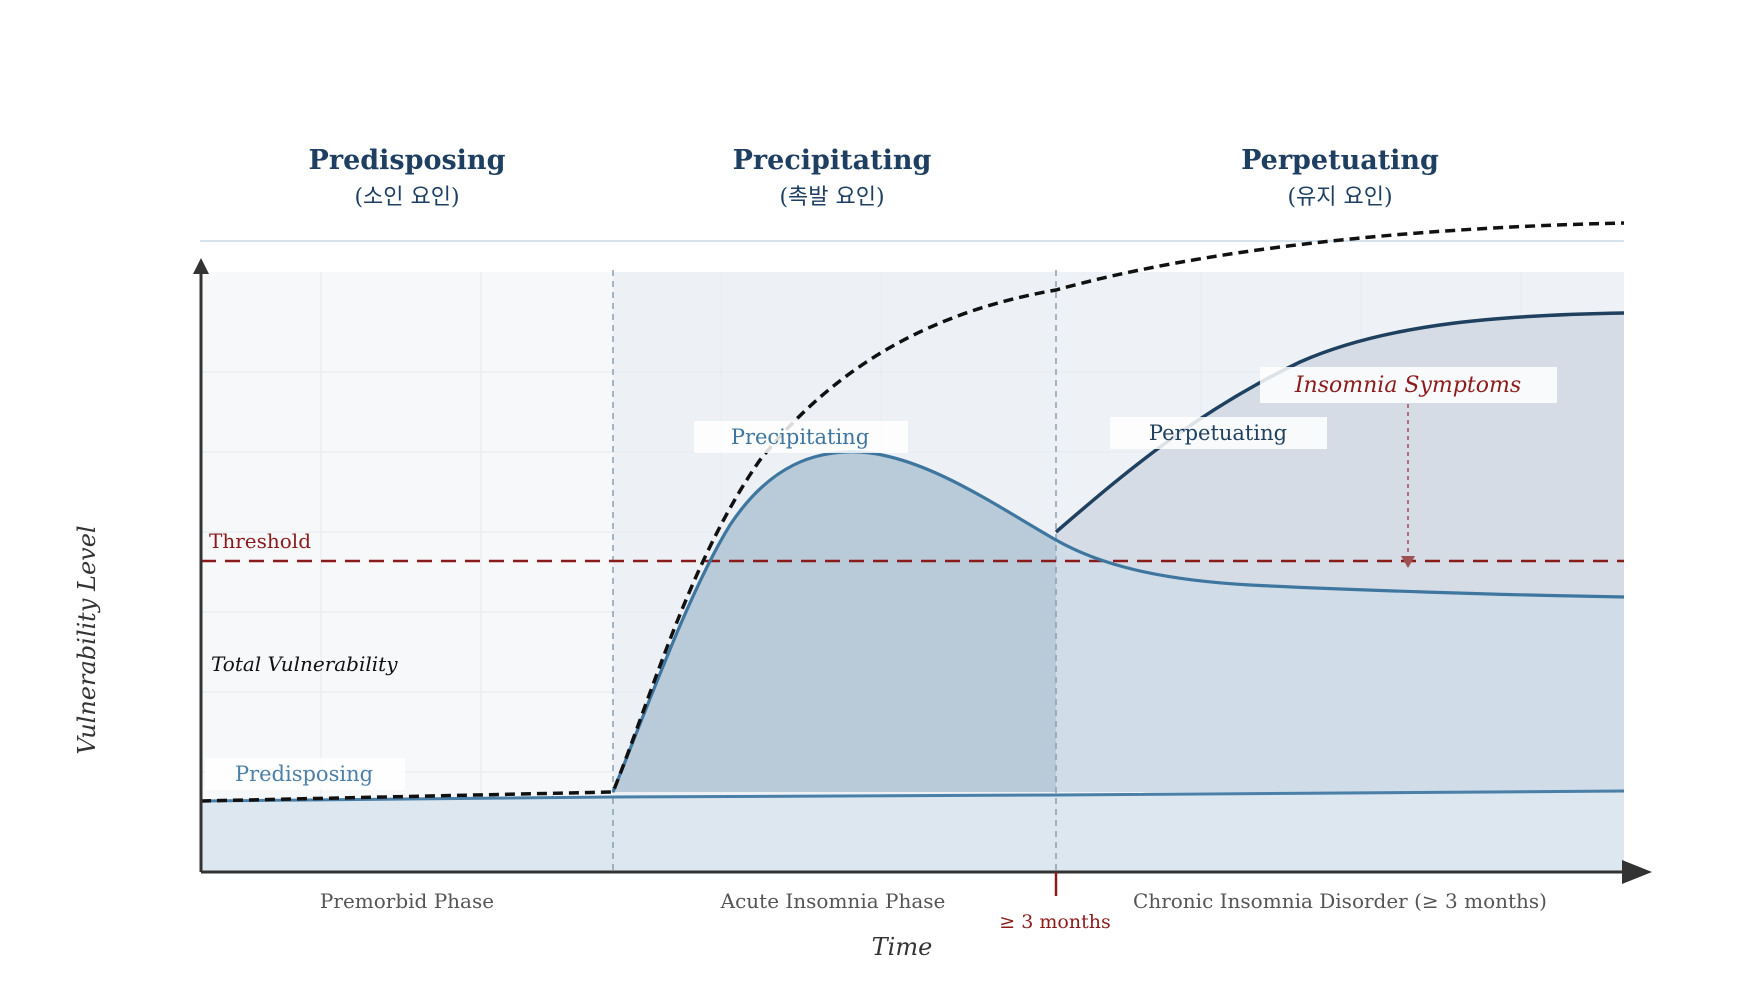 The image size is (1737, 1003). Describe the element at coordinates (1340, 160) in the screenshot. I see `header-perpetuating-title: Perpetuating` at that location.